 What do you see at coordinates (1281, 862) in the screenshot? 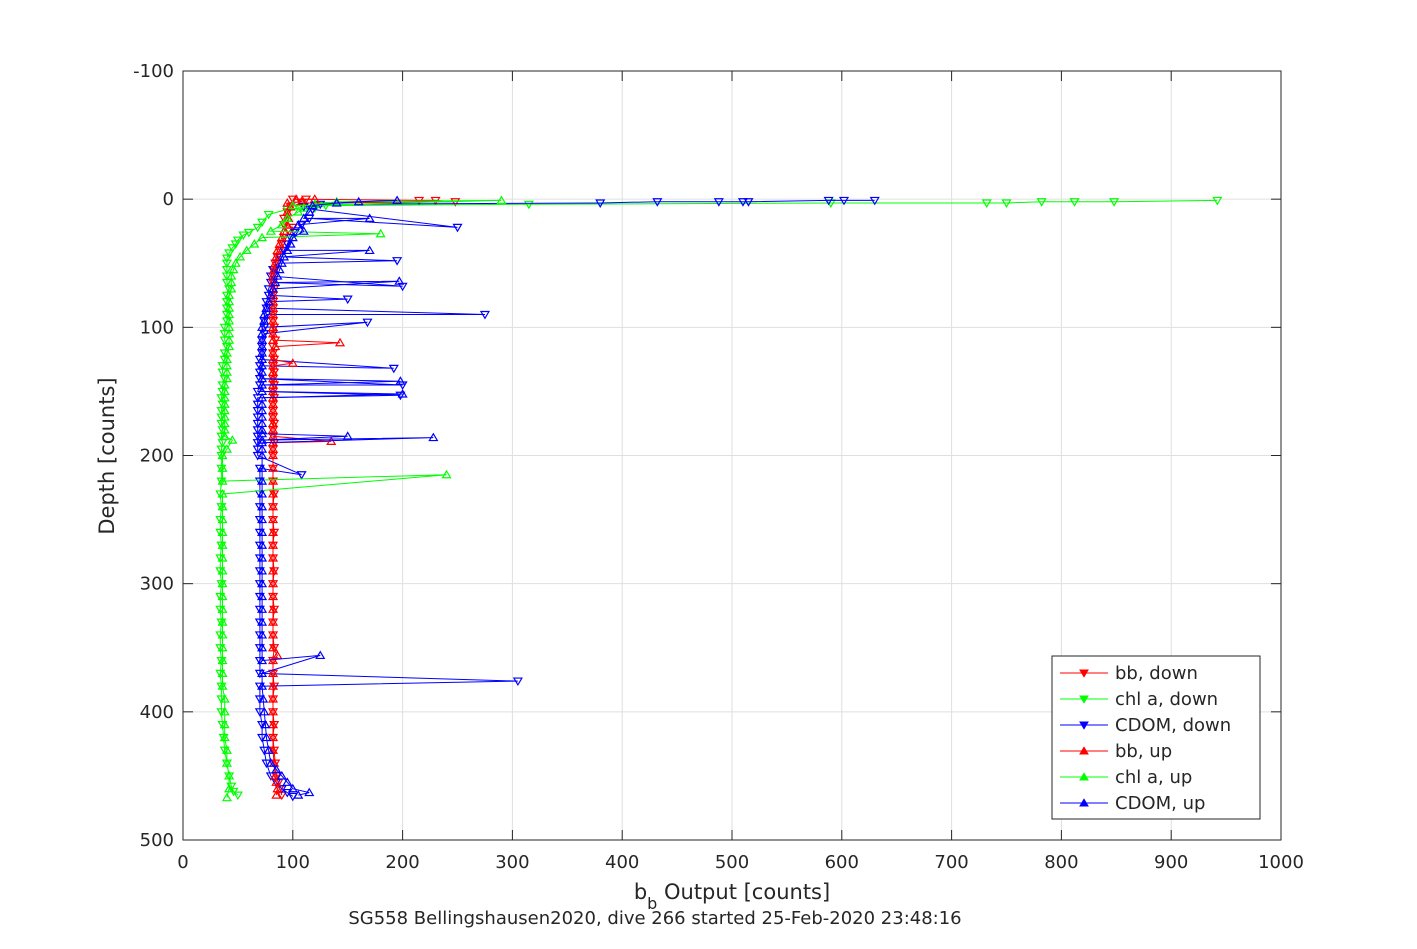
I see `x-tick-label: 1000` at bounding box center [1281, 862].